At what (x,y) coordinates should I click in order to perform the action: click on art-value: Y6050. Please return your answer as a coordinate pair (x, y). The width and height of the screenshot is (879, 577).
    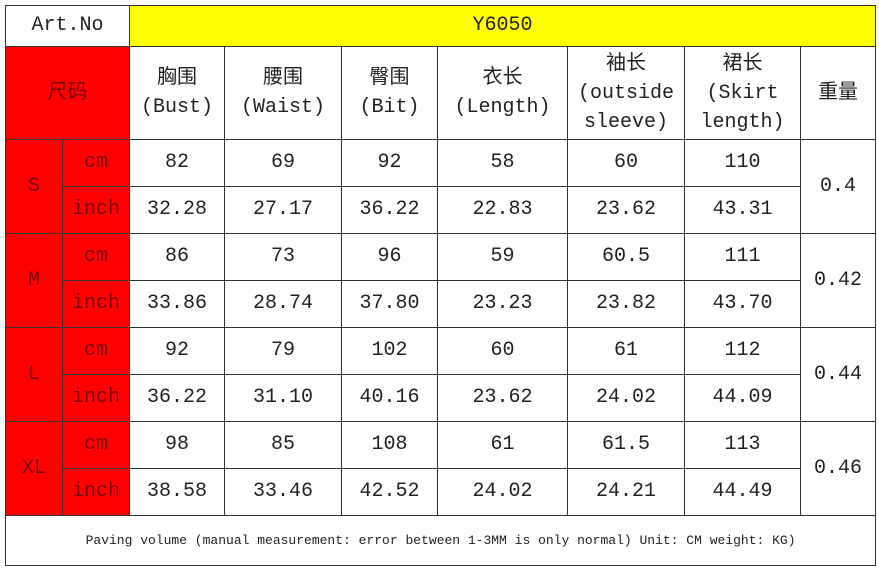
    Looking at the image, I should click on (503, 26).